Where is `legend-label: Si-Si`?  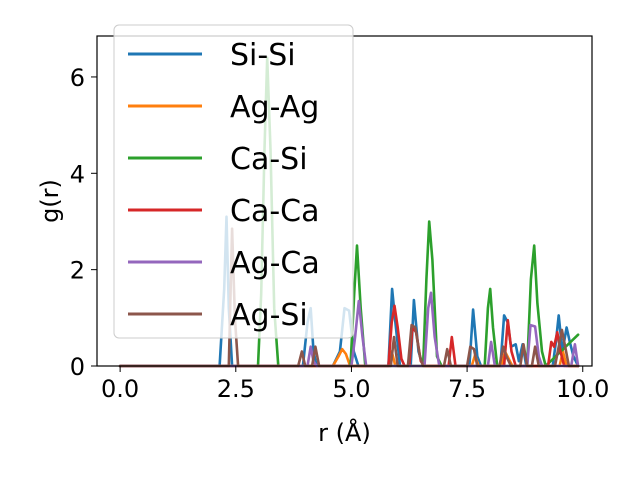
legend-label: Si-Si is located at coordinates (263, 55).